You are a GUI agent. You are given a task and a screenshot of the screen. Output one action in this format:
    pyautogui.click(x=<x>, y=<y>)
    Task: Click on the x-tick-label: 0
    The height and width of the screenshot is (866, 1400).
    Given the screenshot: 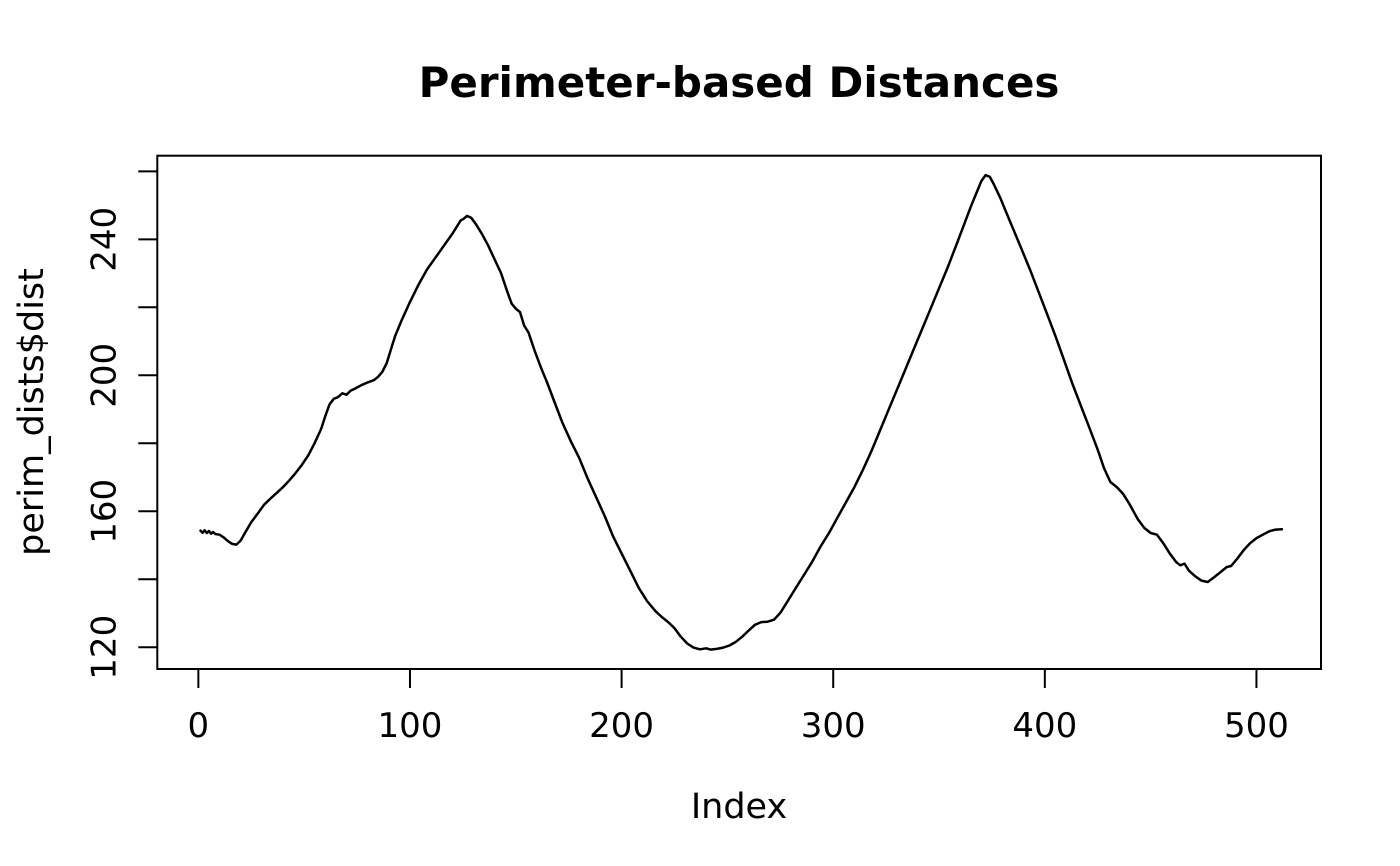 What is the action you would take?
    pyautogui.click(x=199, y=726)
    